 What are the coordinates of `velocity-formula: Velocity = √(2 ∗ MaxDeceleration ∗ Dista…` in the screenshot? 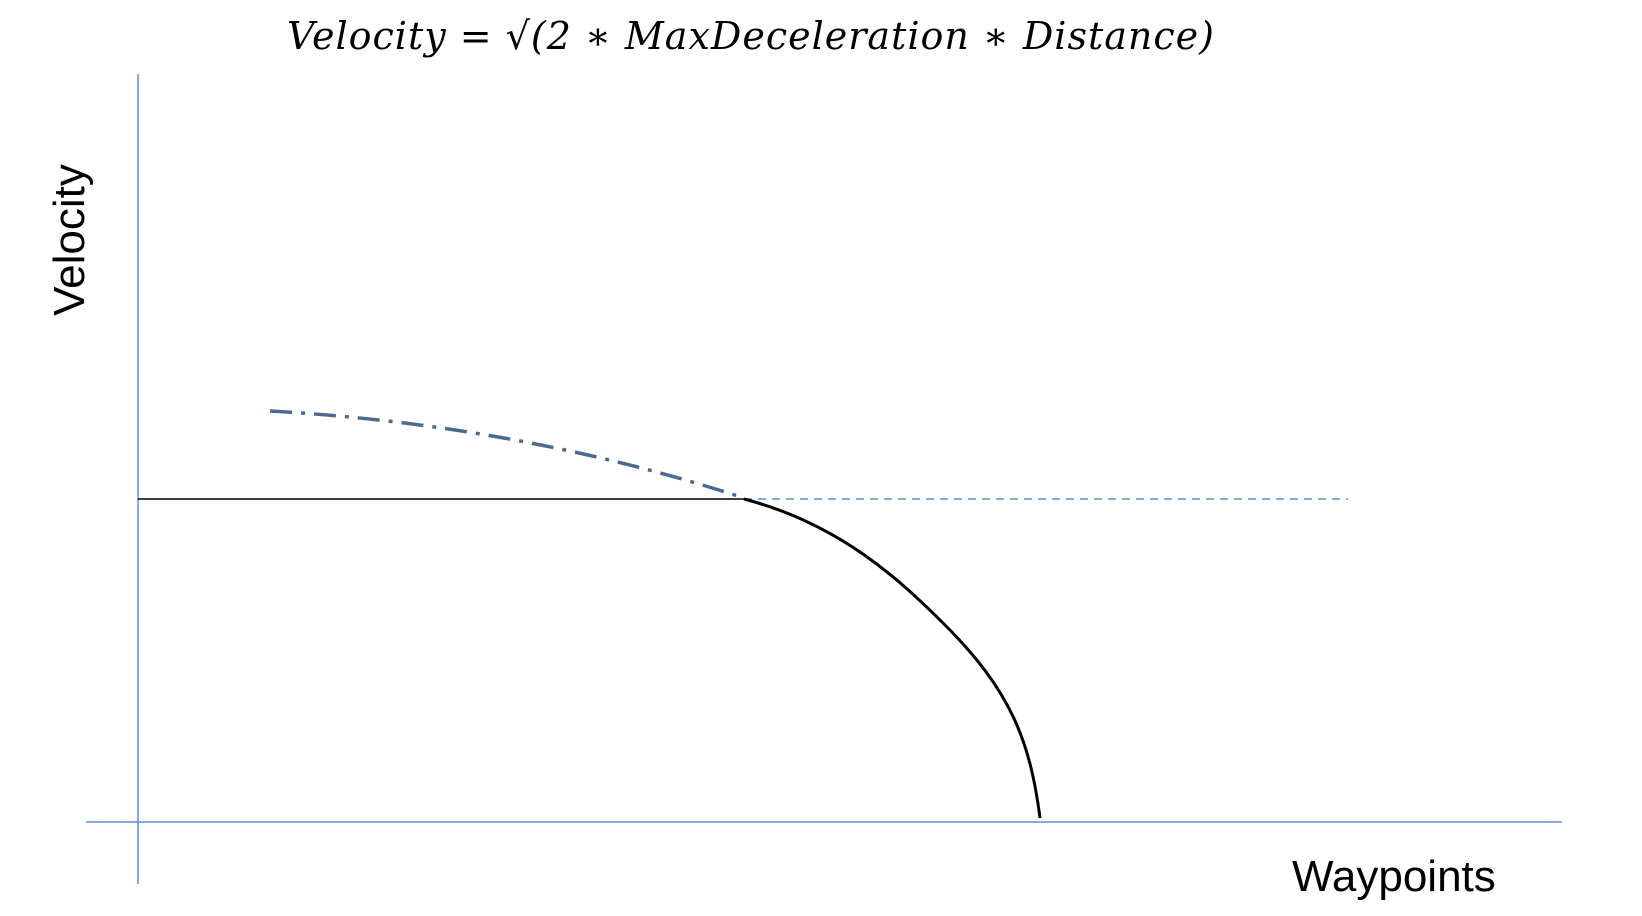 It's located at (751, 36).